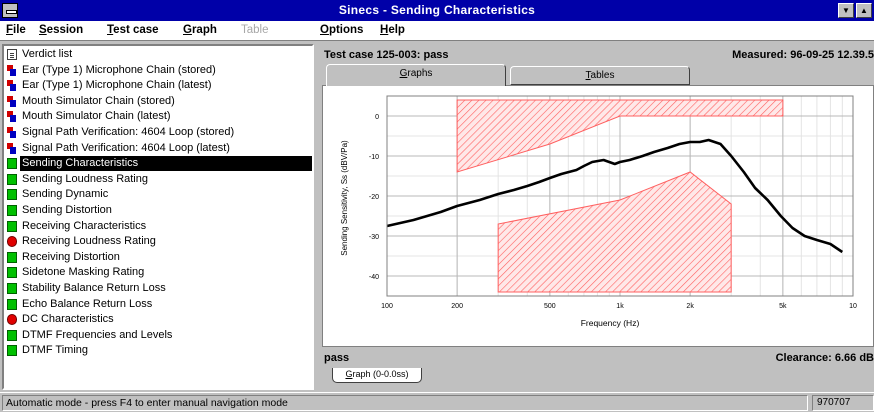  I want to click on list-item-label: Receiving Characteristics, so click(84, 225).